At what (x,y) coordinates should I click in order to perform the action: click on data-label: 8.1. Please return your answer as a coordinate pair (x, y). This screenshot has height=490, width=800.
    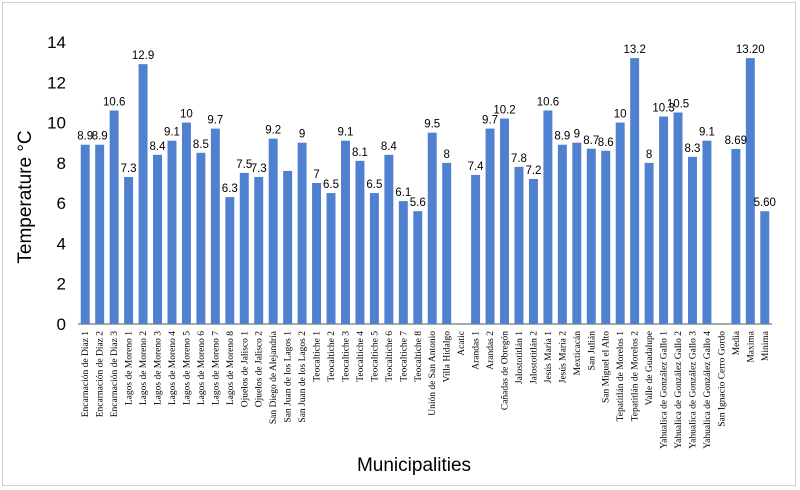
    Looking at the image, I should click on (360, 153).